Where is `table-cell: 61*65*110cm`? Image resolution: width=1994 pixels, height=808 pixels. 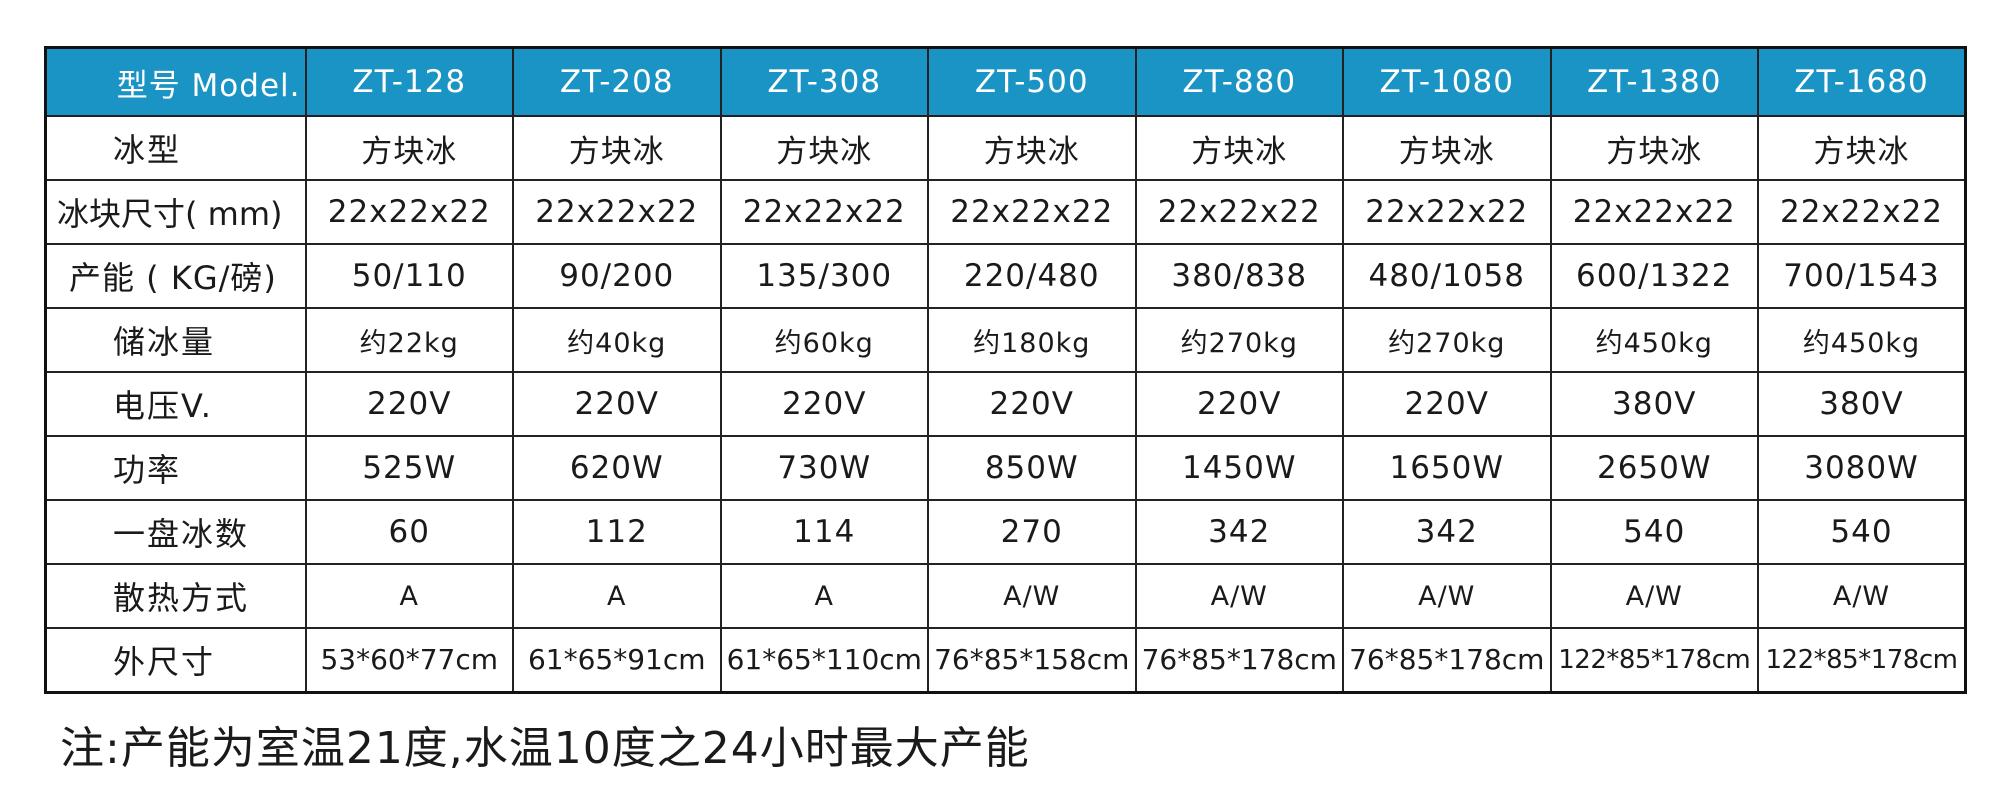 table-cell: 61*65*110cm is located at coordinates (824, 660).